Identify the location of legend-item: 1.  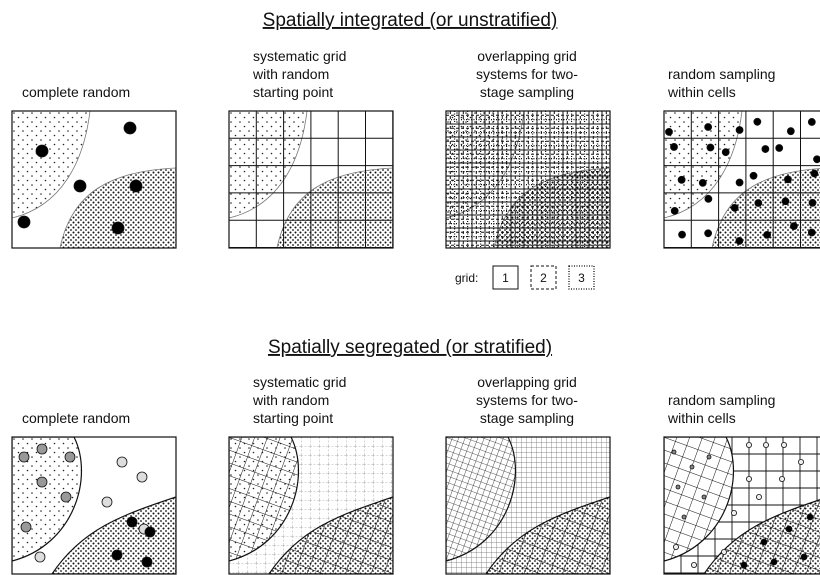
(505, 278).